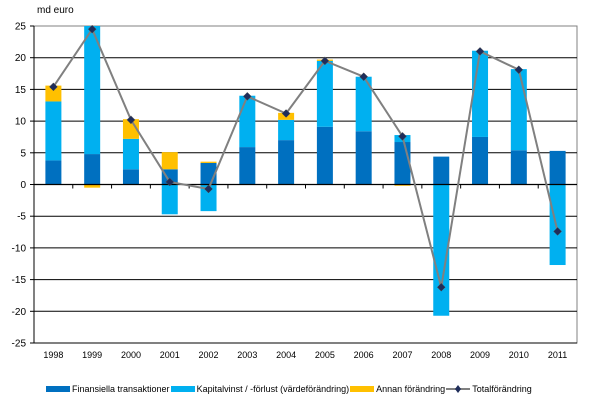  What do you see at coordinates (286, 130) in the screenshot?
I see `bar-capital-2004` at bounding box center [286, 130].